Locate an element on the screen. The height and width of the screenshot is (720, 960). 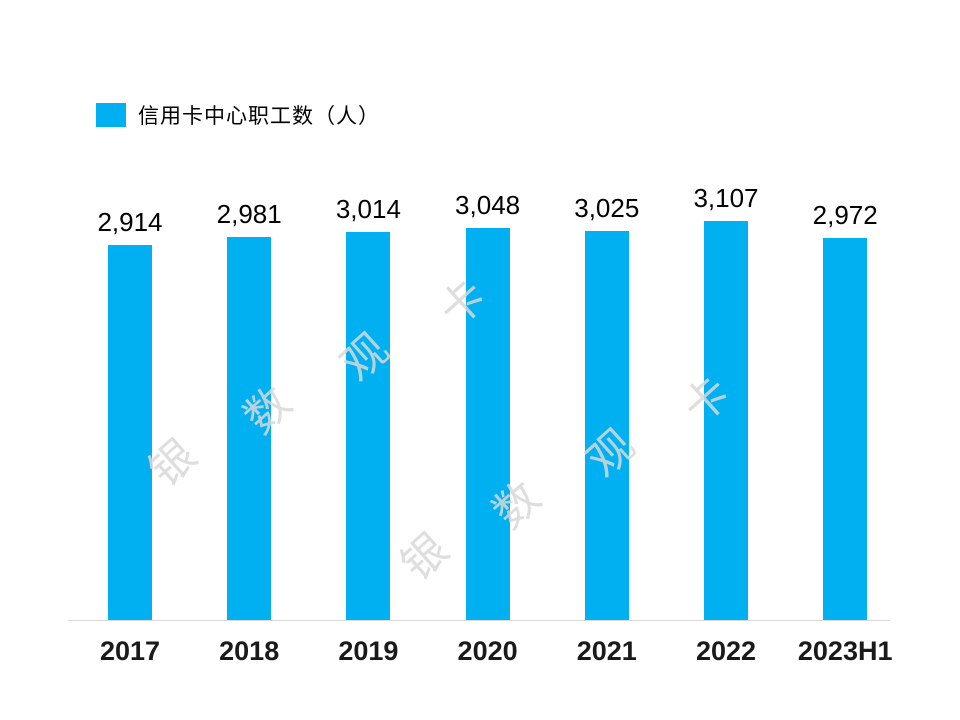
data-label: 3,025 is located at coordinates (607, 208).